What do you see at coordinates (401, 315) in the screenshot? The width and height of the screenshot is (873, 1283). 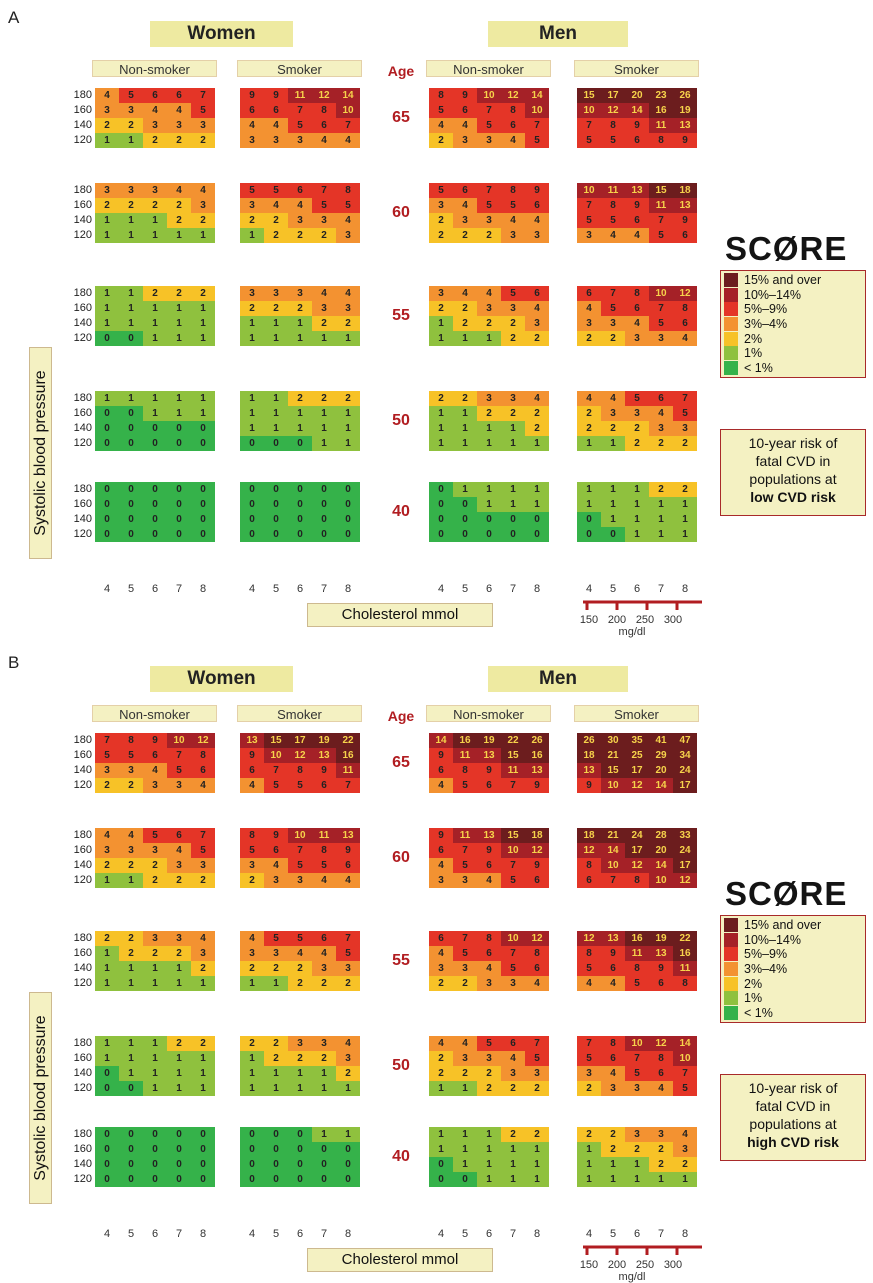 I see `age-label: 55` at bounding box center [401, 315].